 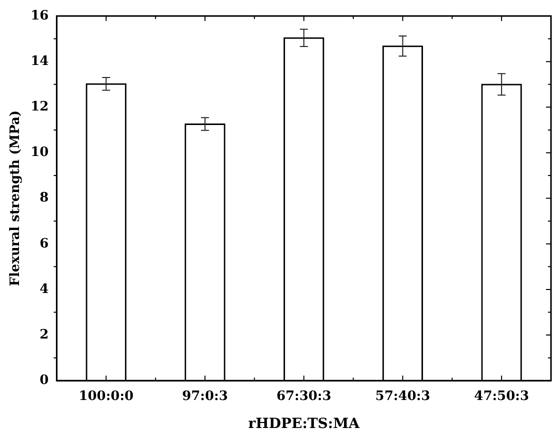 What do you see at coordinates (39, 16) in the screenshot?
I see `y-tick-label: 16` at bounding box center [39, 16].